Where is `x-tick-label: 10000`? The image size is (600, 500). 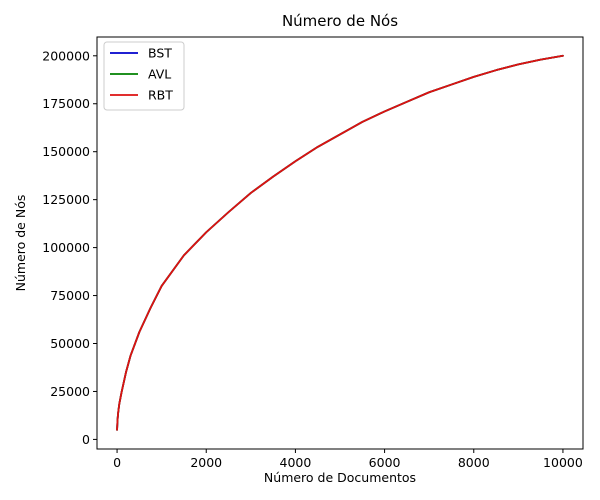 x-tick-label: 10000 is located at coordinates (563, 462).